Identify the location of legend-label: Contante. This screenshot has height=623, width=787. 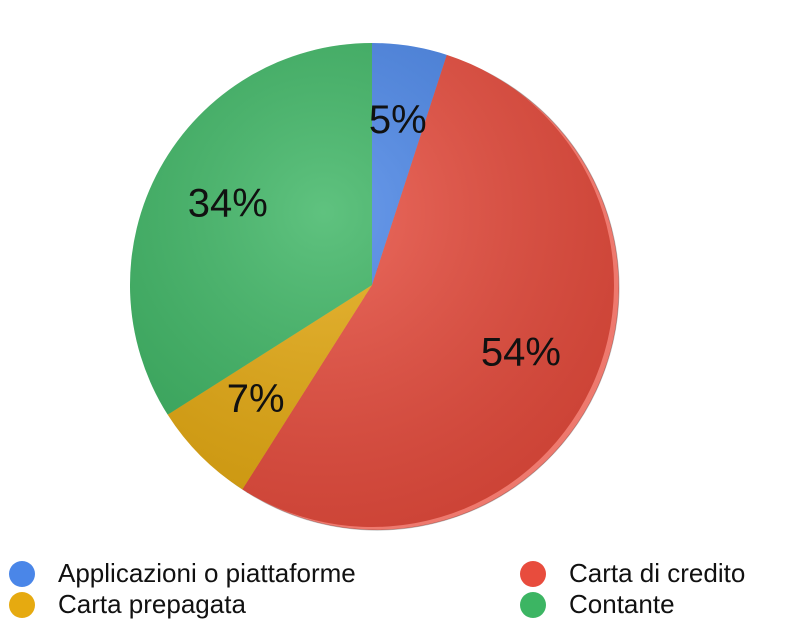
(622, 604).